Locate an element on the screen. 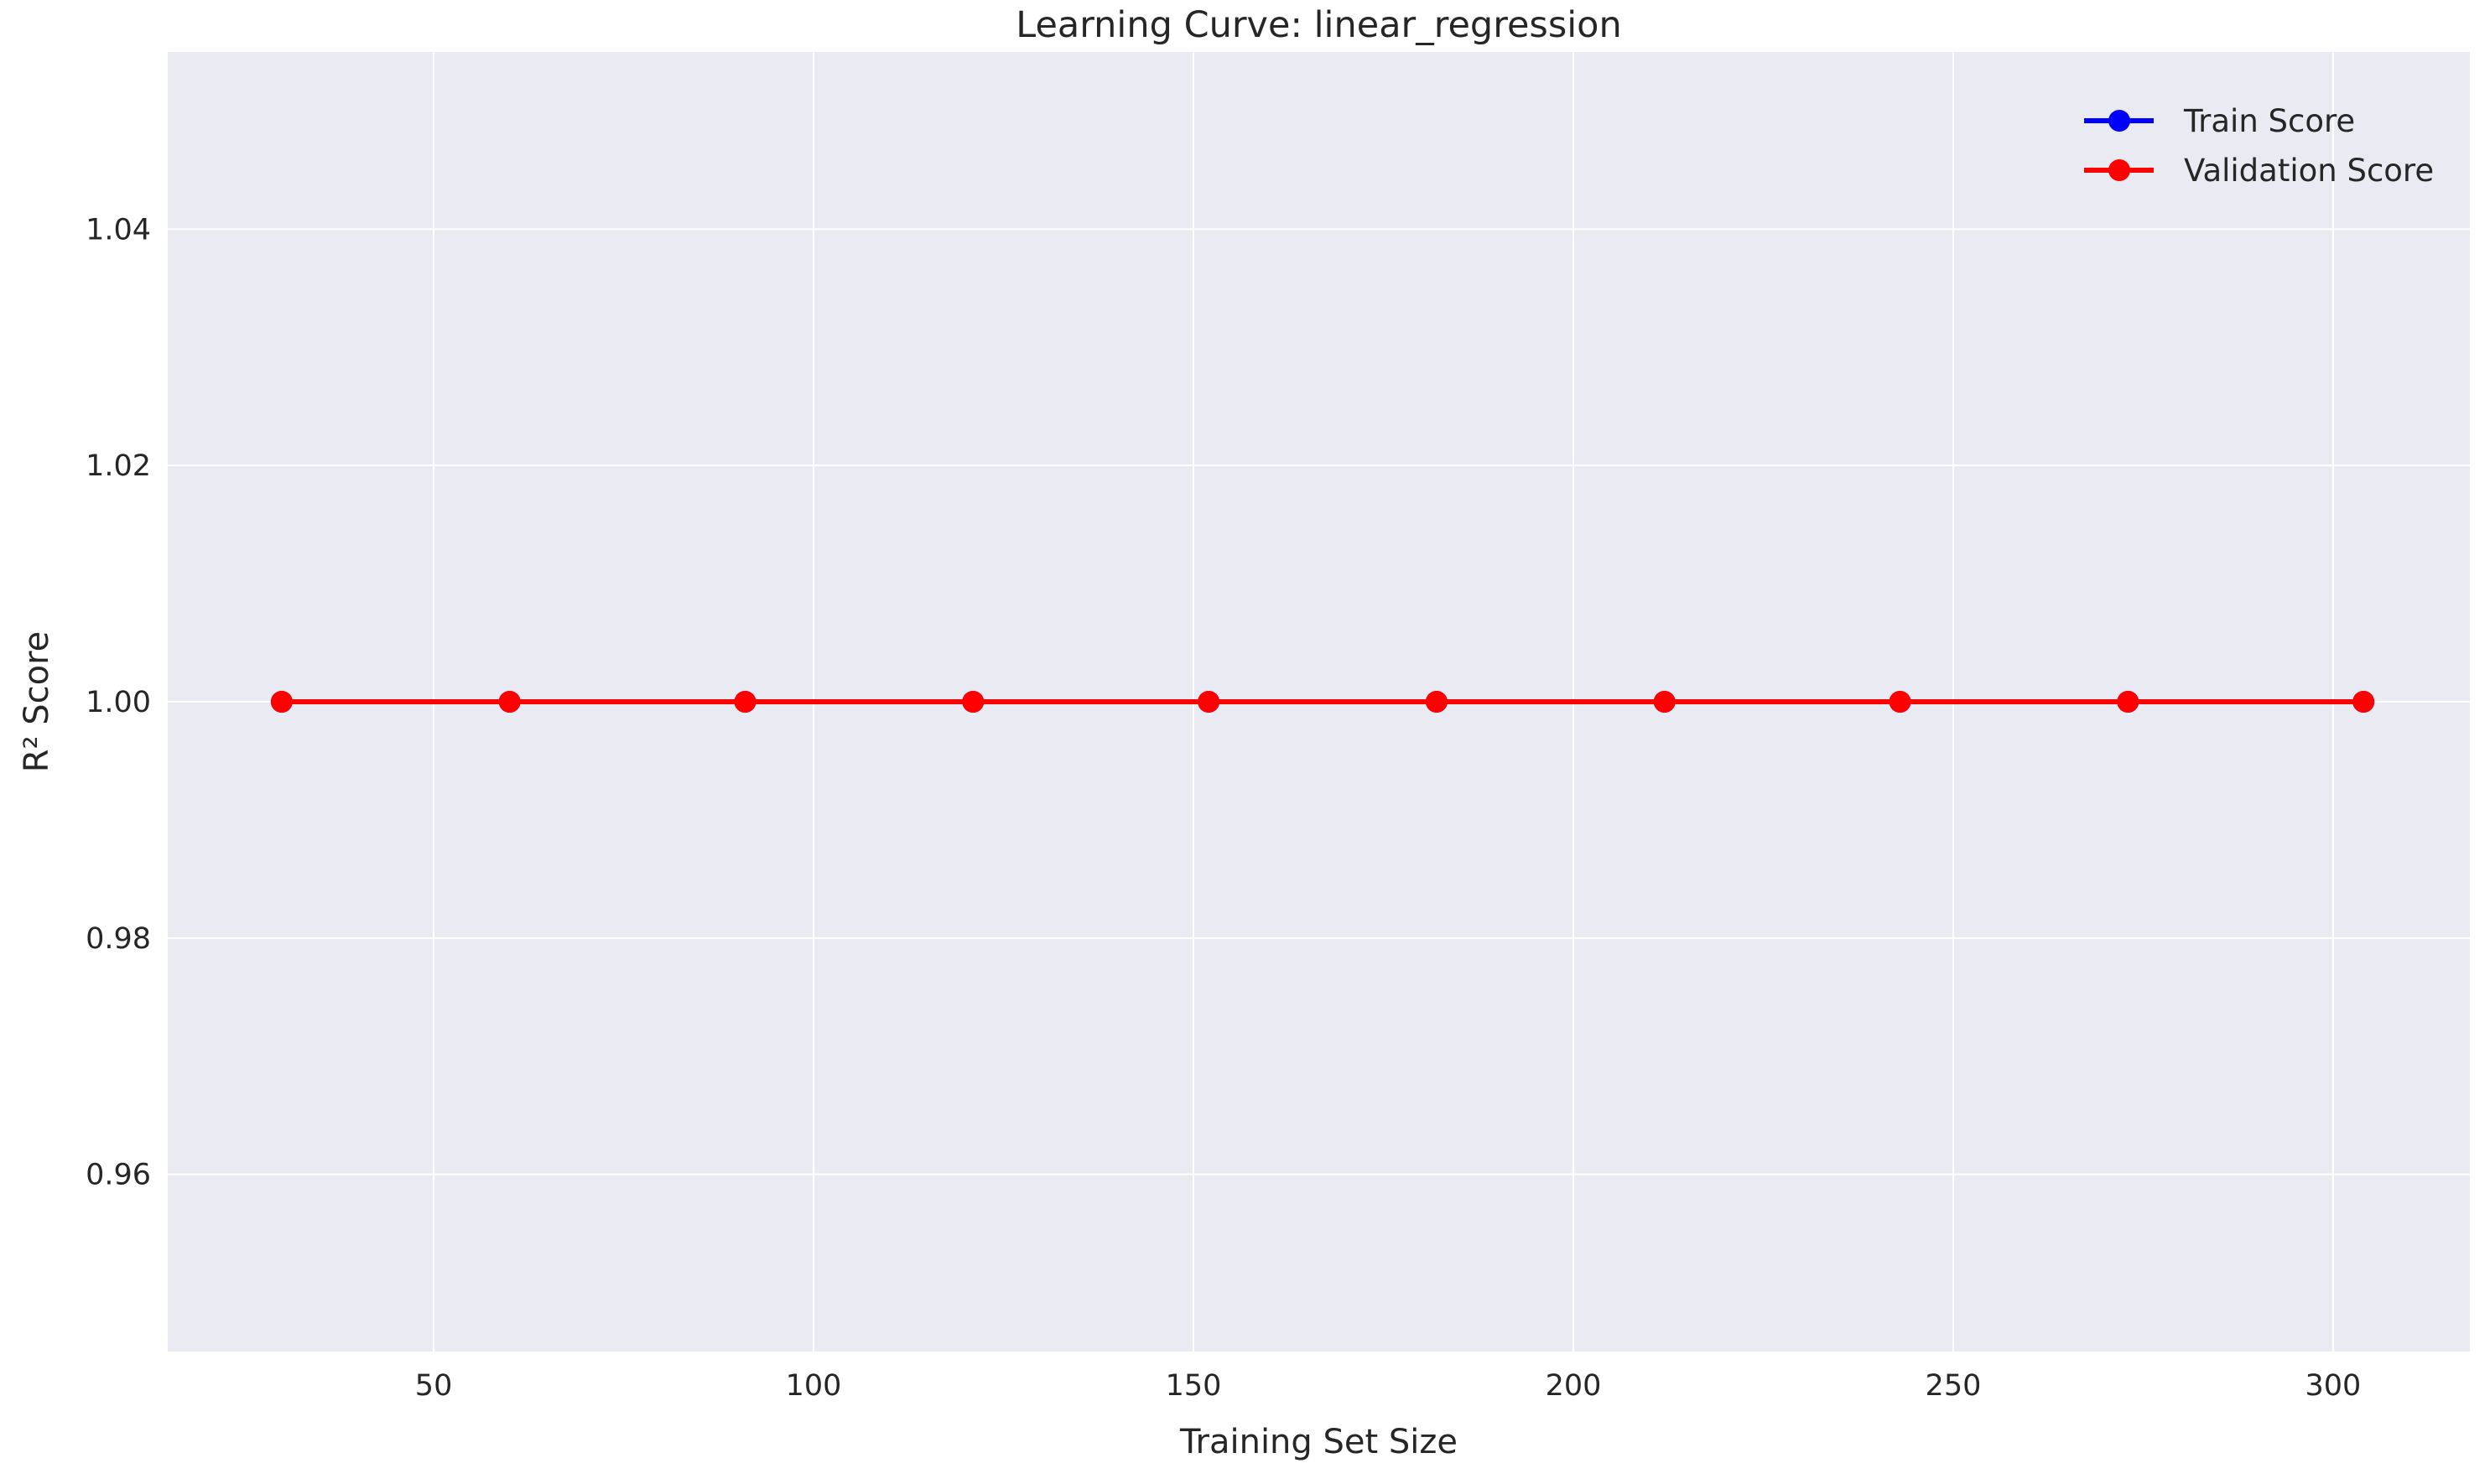  chart-title: Learning Curve: linear_regression is located at coordinates (1318, 25).